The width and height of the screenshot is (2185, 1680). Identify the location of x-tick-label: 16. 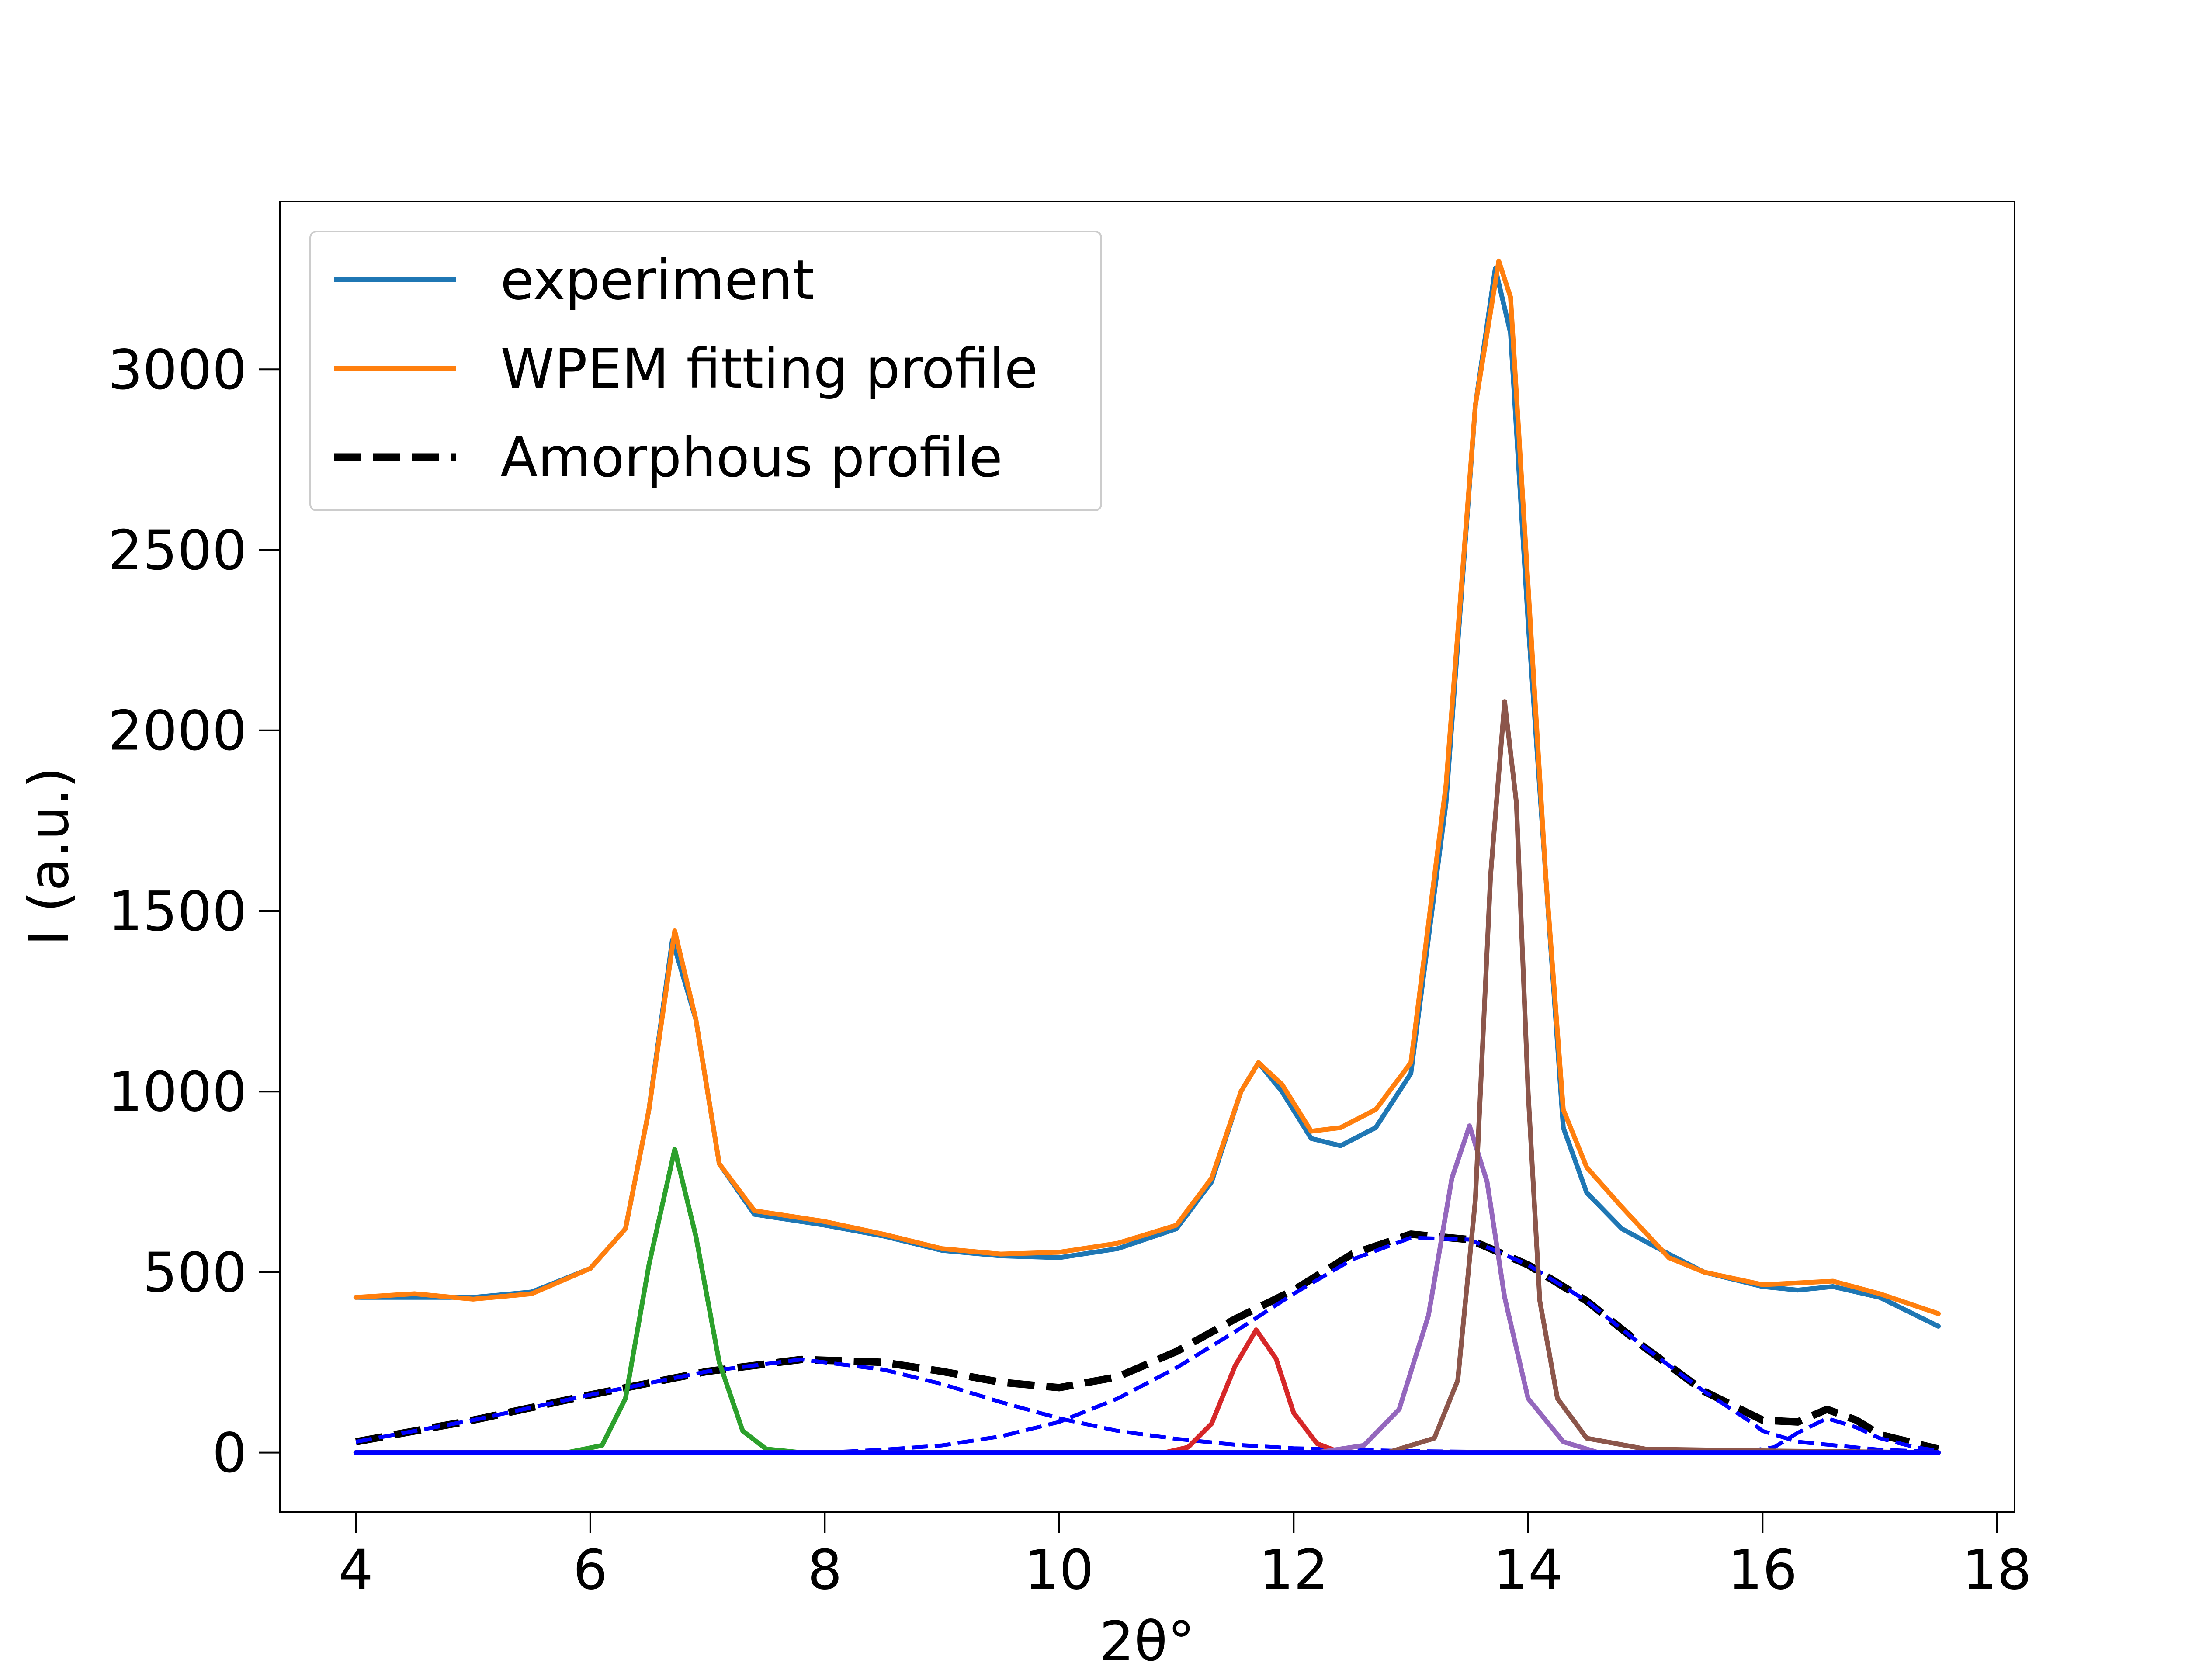
(1762, 1570).